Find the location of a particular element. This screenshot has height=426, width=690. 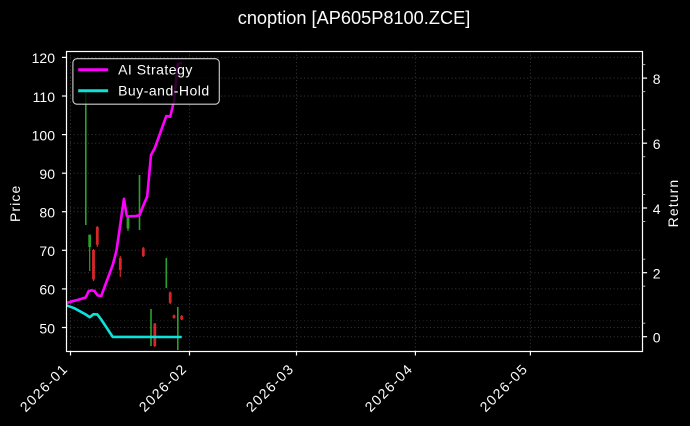

svg-text: 4 is located at coordinates (657, 209).